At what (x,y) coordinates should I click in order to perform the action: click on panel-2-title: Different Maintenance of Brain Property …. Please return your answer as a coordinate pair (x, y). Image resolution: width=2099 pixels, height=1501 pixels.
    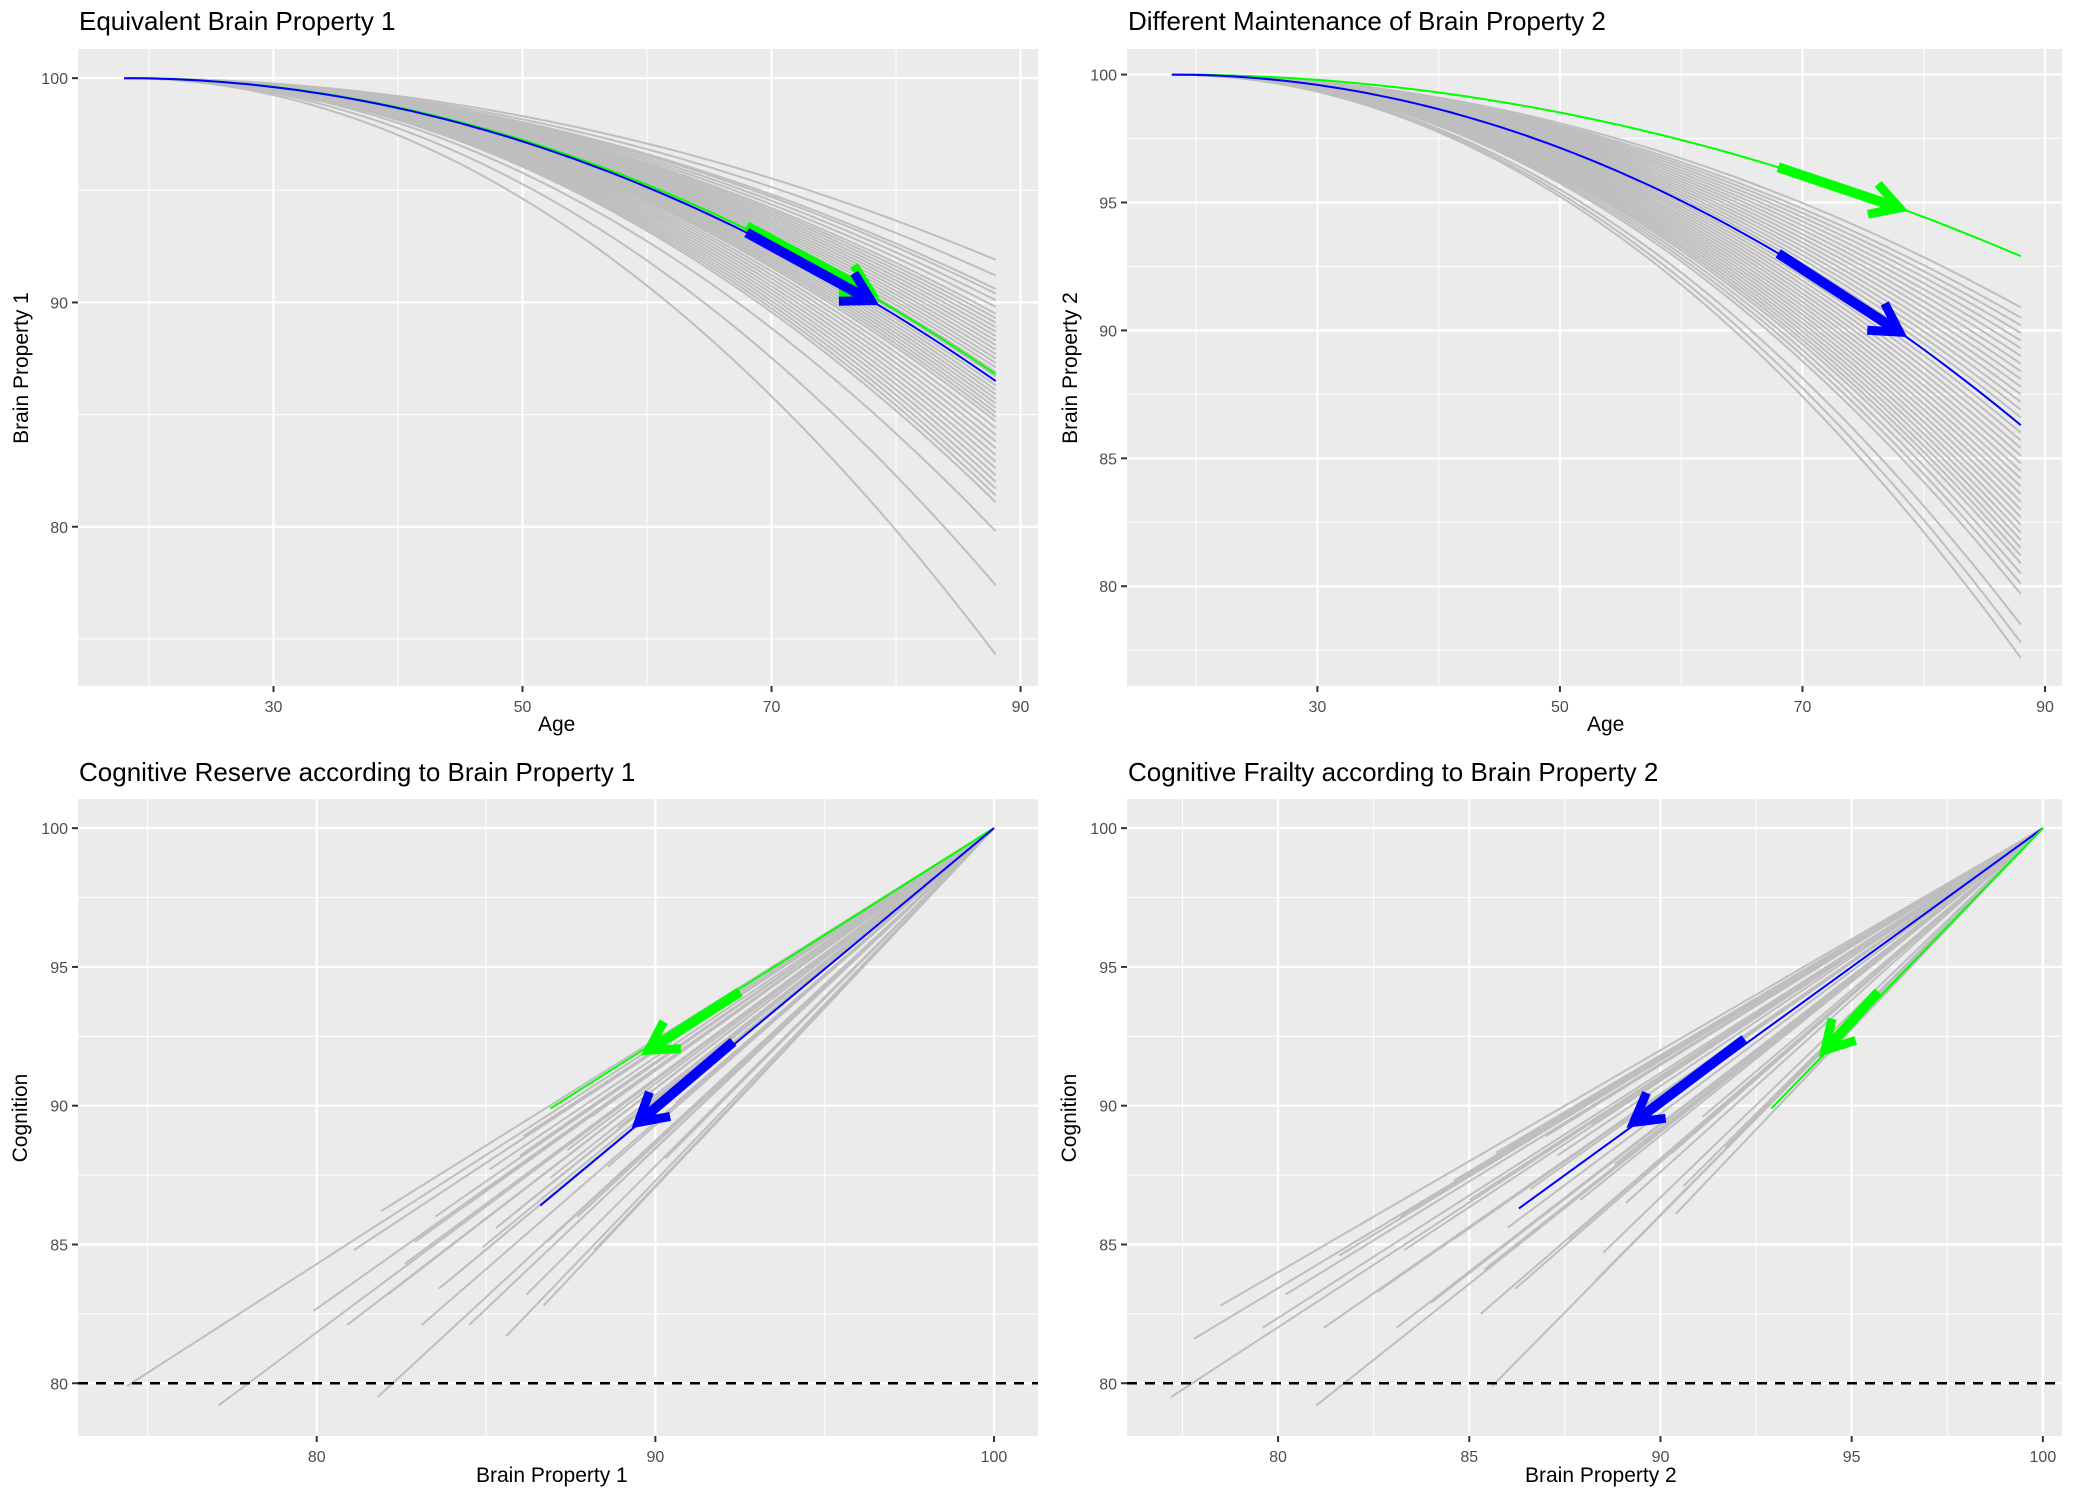
    Looking at the image, I should click on (1367, 21).